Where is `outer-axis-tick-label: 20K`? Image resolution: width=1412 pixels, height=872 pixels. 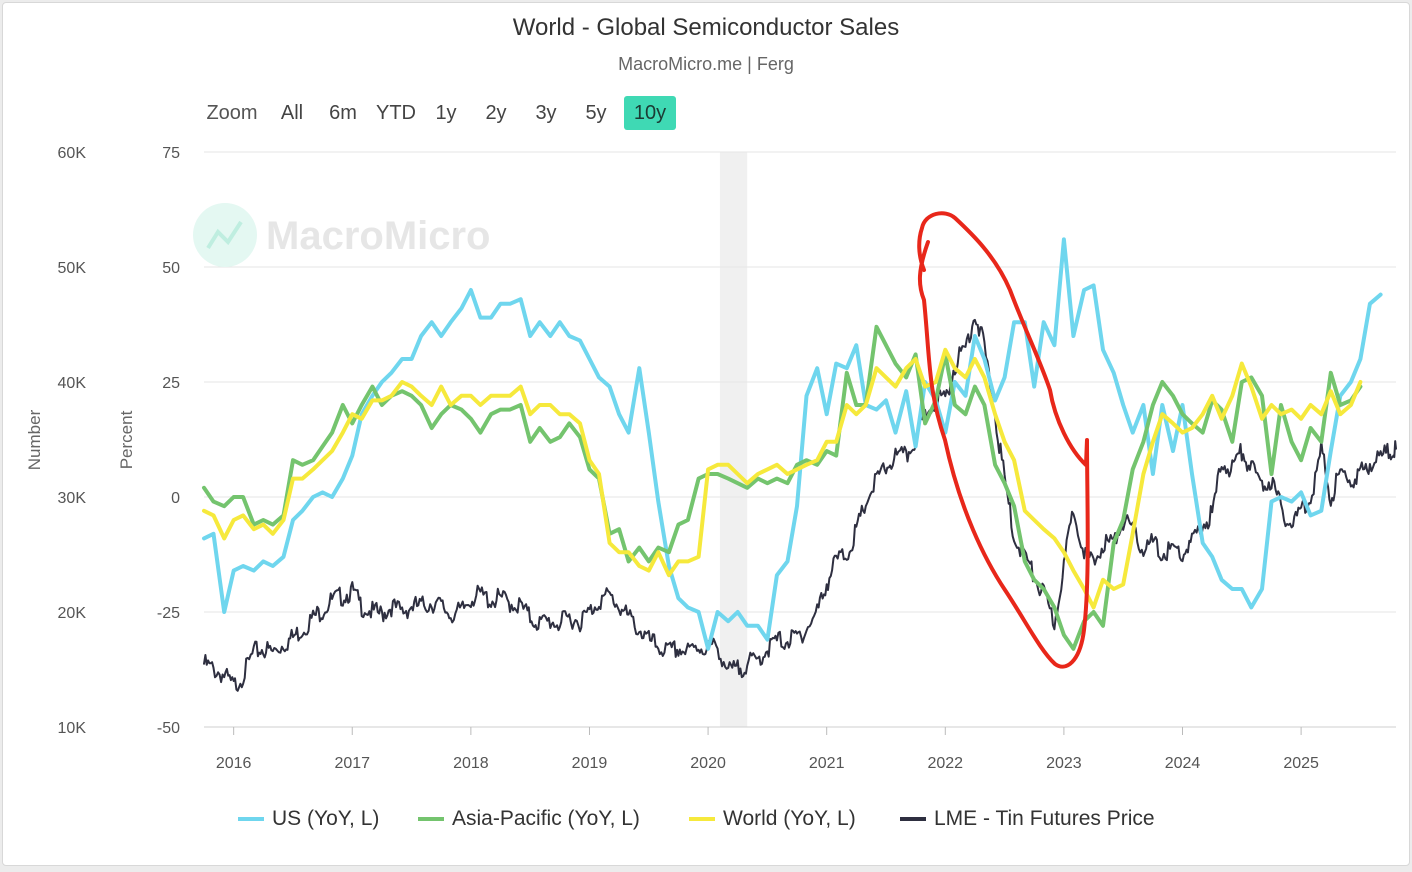 outer-axis-tick-label: 20K is located at coordinates (72, 613).